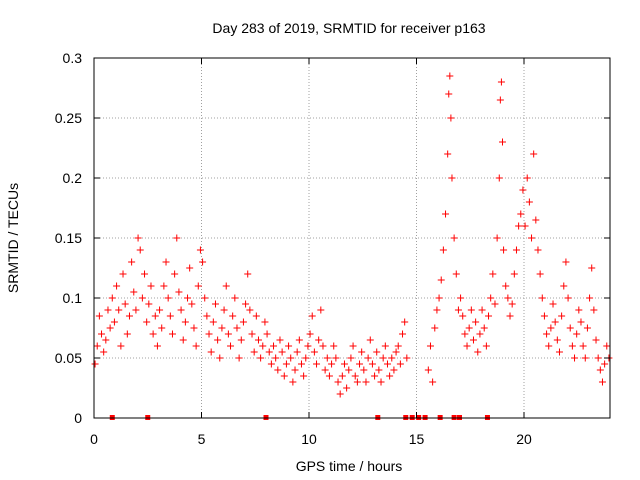 The height and width of the screenshot is (480, 640). Describe the element at coordinates (309, 439) in the screenshot. I see `x-tick-label: 10` at that location.